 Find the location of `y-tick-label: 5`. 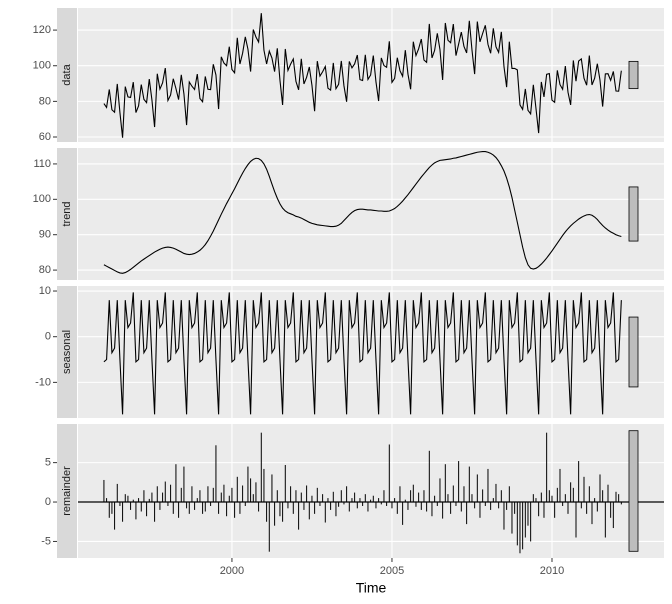

y-tick-label: 5 is located at coordinates (48, 463).